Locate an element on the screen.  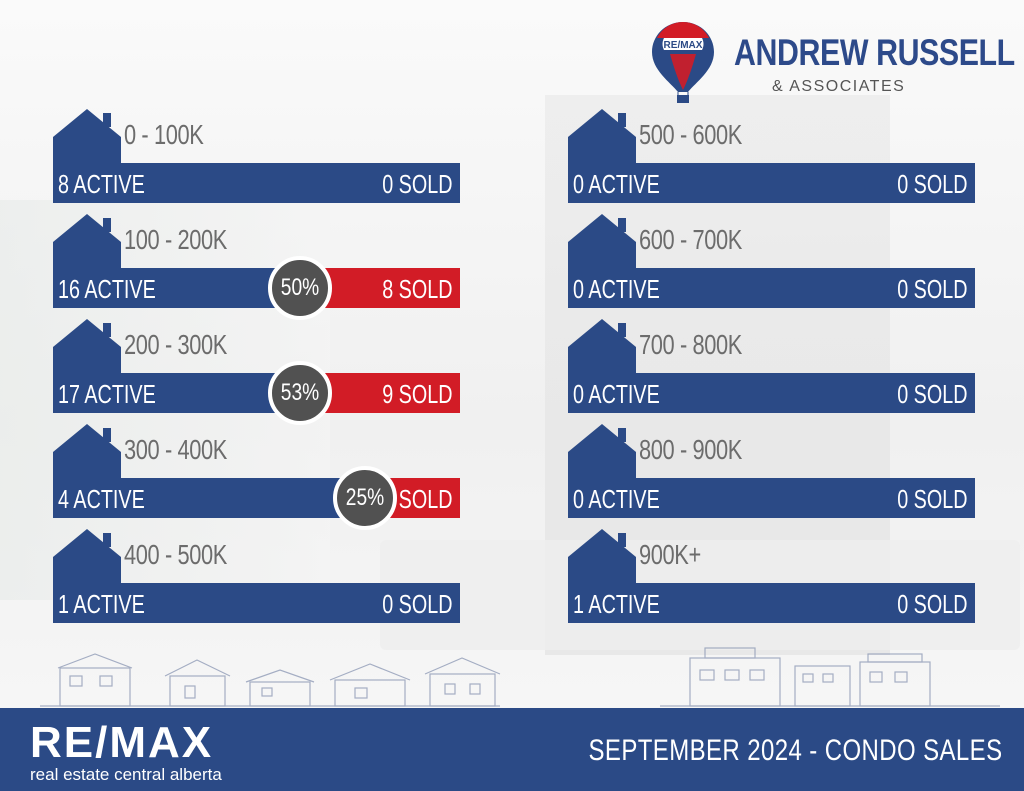
price-range-label: 900K+ is located at coordinates (670, 554).